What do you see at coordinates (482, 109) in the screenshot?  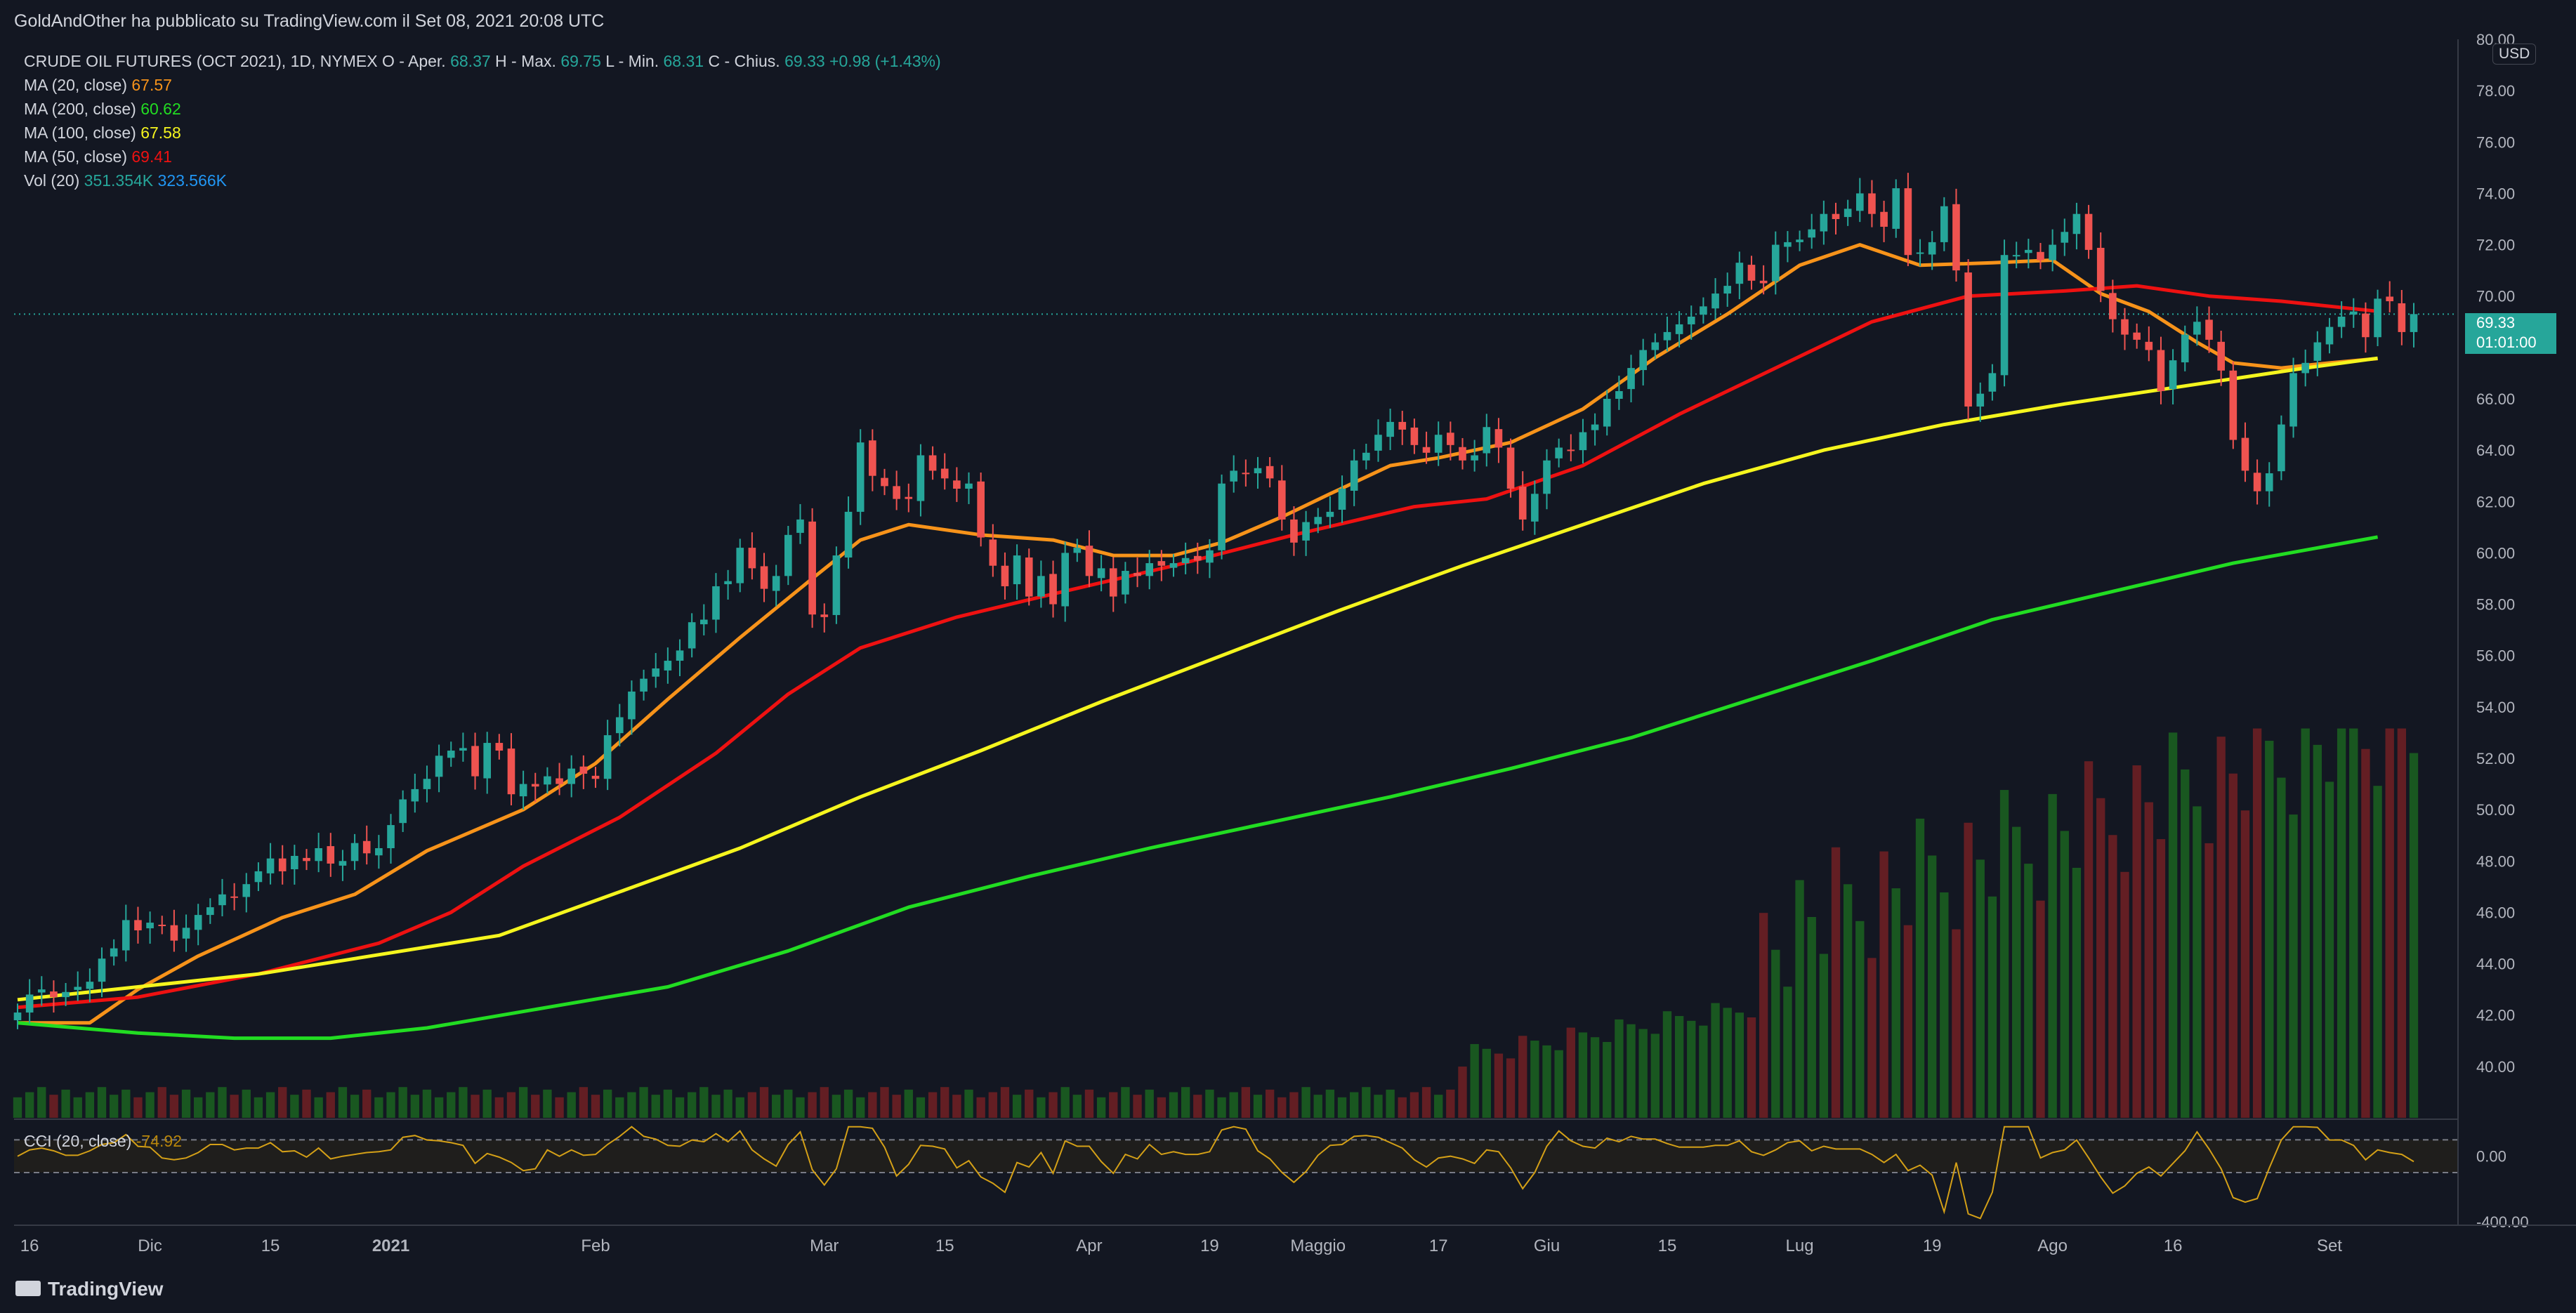 I see `ma200-row: MA (200, close) 60.62` at bounding box center [482, 109].